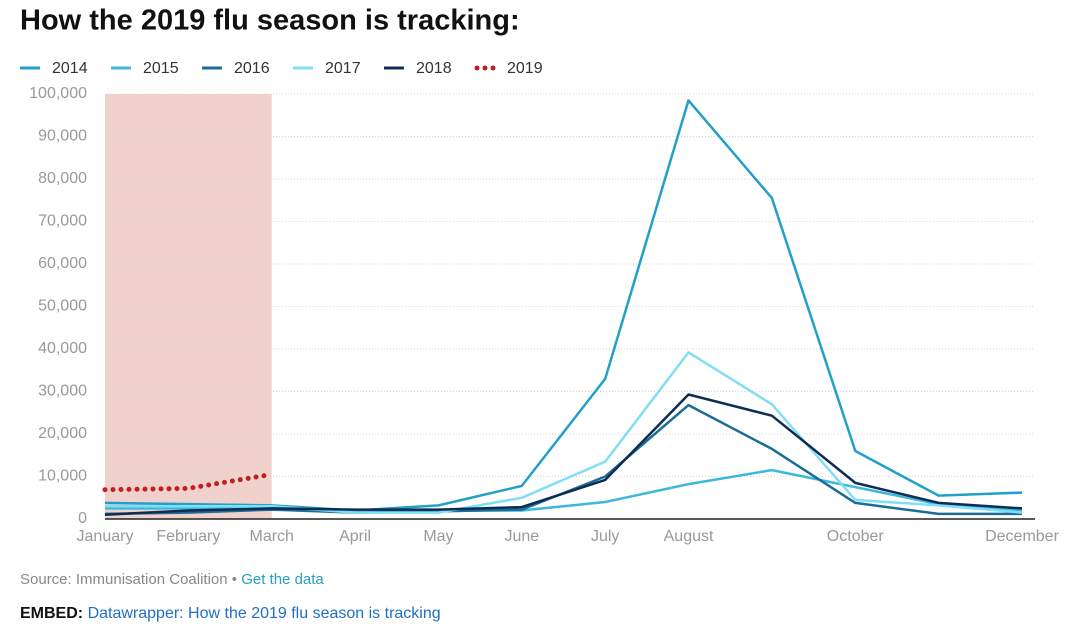 Image resolution: width=1080 pixels, height=637 pixels. I want to click on legend-item: 2014, so click(54, 68).